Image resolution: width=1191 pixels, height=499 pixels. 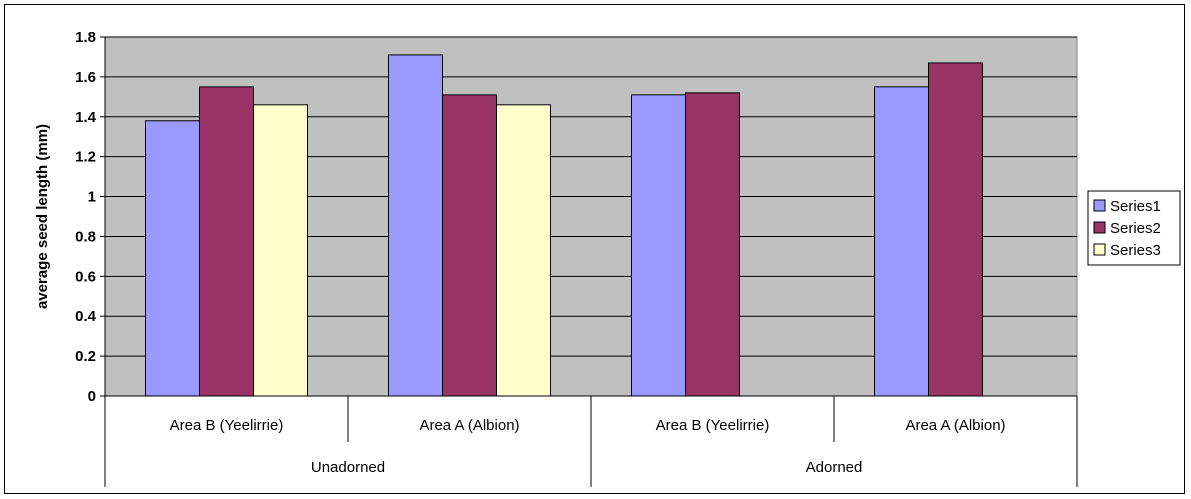 I want to click on legend-swatch-series2, so click(x=1099, y=227).